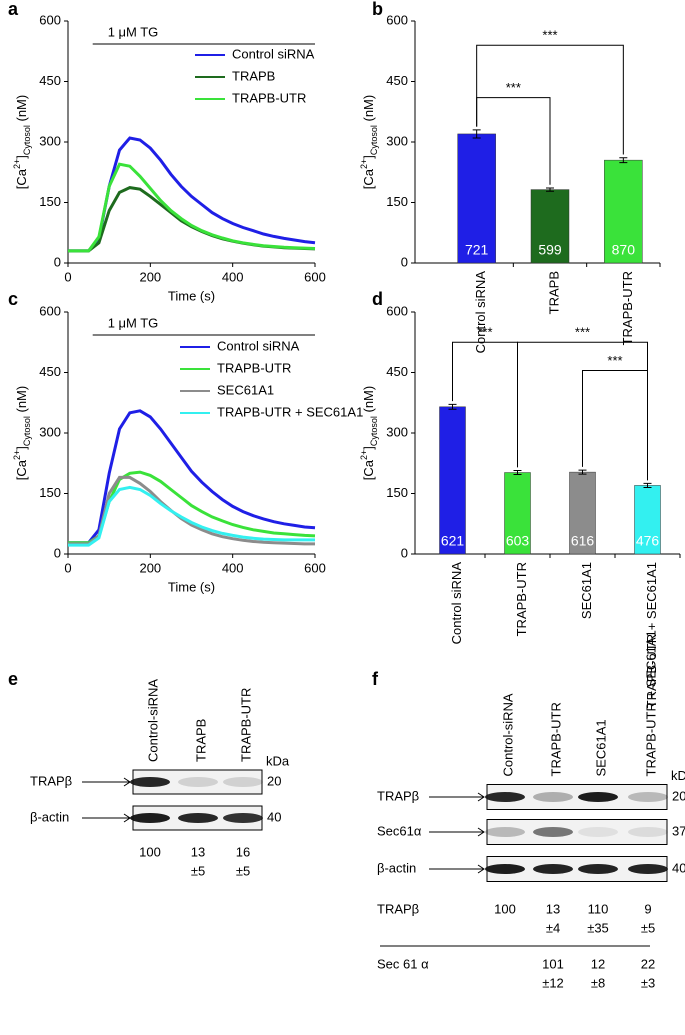 This screenshot has height=1035, width=685. Describe the element at coordinates (150, 567) in the screenshot. I see `x-tick-label: 200` at that location.